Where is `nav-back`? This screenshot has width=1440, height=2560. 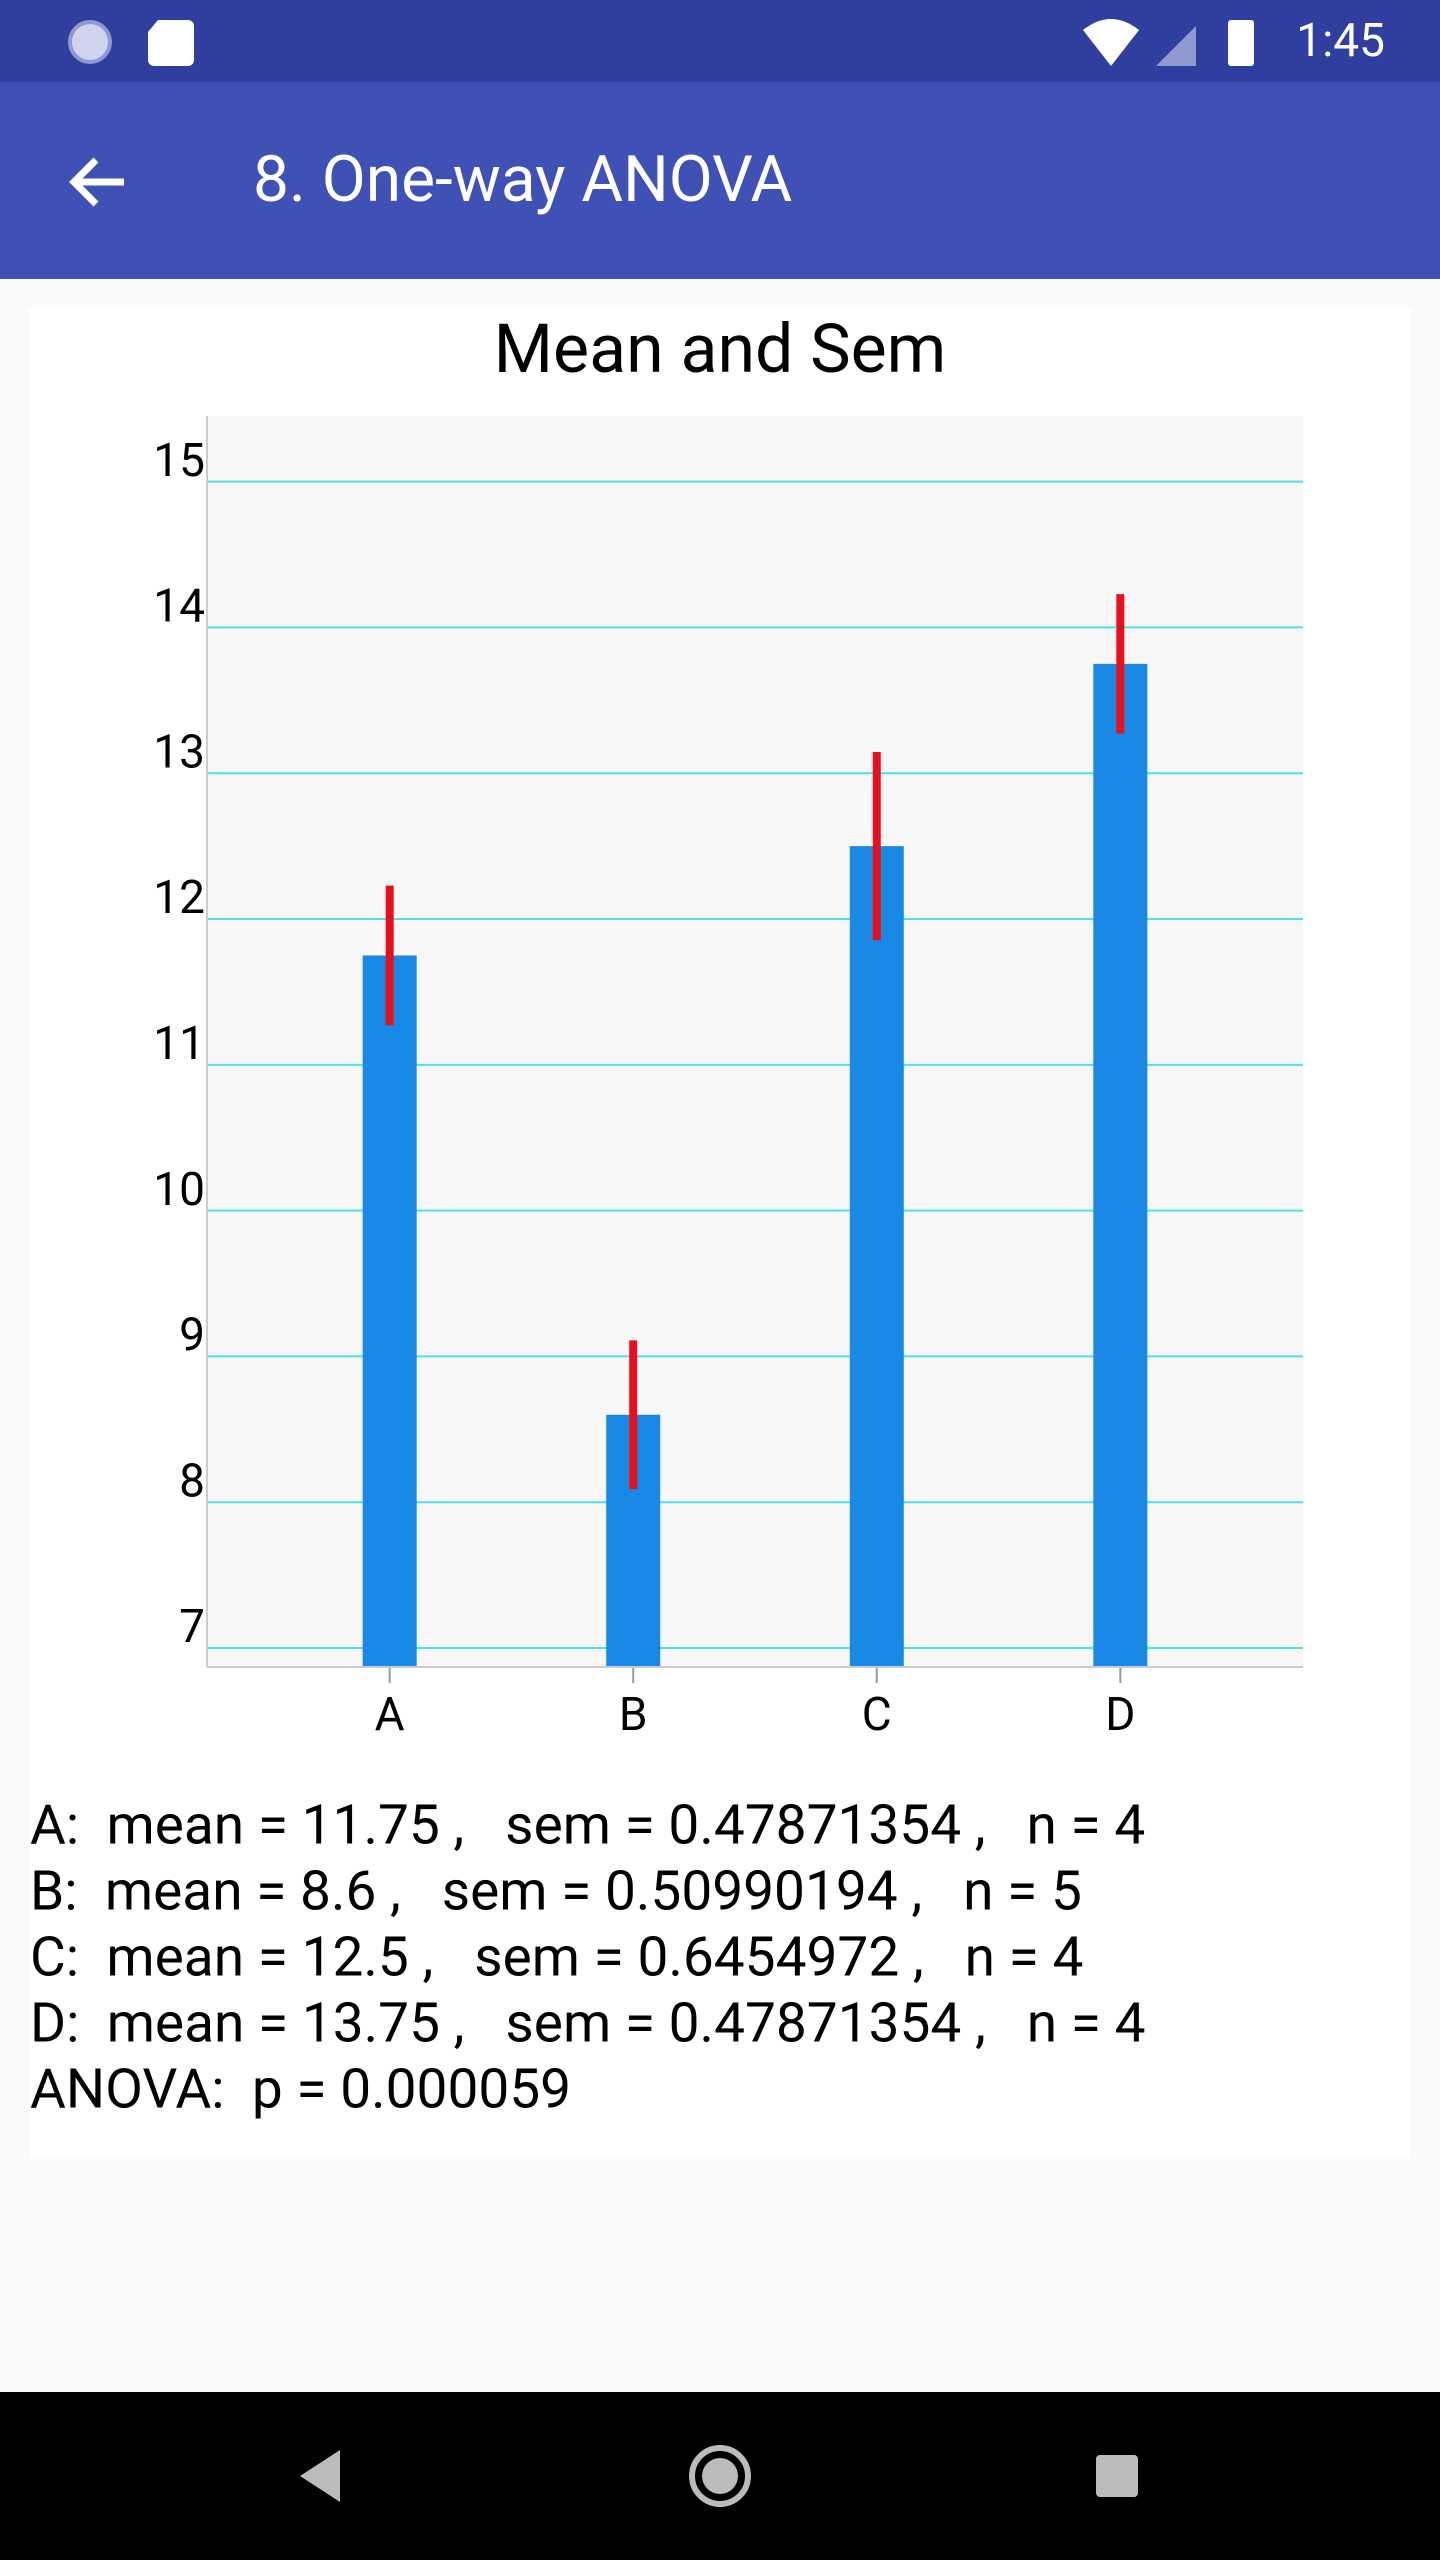 nav-back is located at coordinates (320, 2476).